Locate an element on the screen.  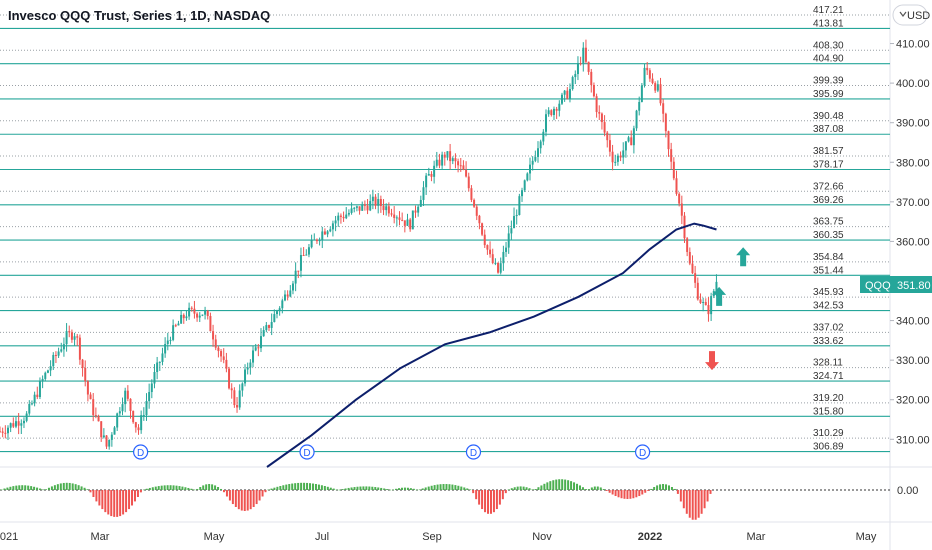
arrow-down-icon is located at coordinates (712, 361).